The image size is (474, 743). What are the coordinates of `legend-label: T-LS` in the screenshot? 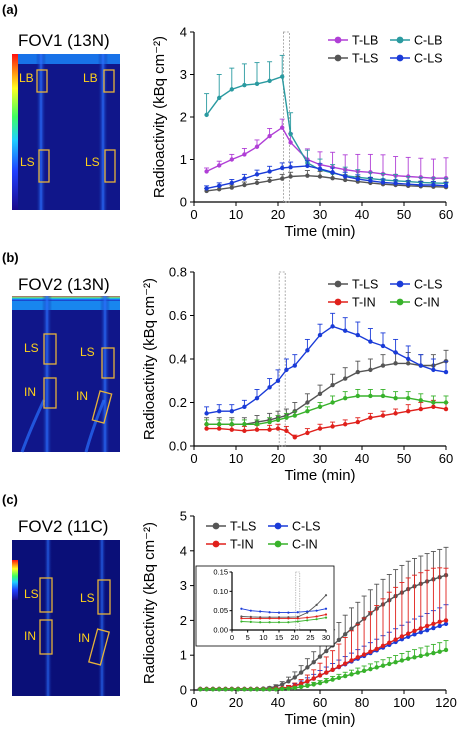 It's located at (365, 59).